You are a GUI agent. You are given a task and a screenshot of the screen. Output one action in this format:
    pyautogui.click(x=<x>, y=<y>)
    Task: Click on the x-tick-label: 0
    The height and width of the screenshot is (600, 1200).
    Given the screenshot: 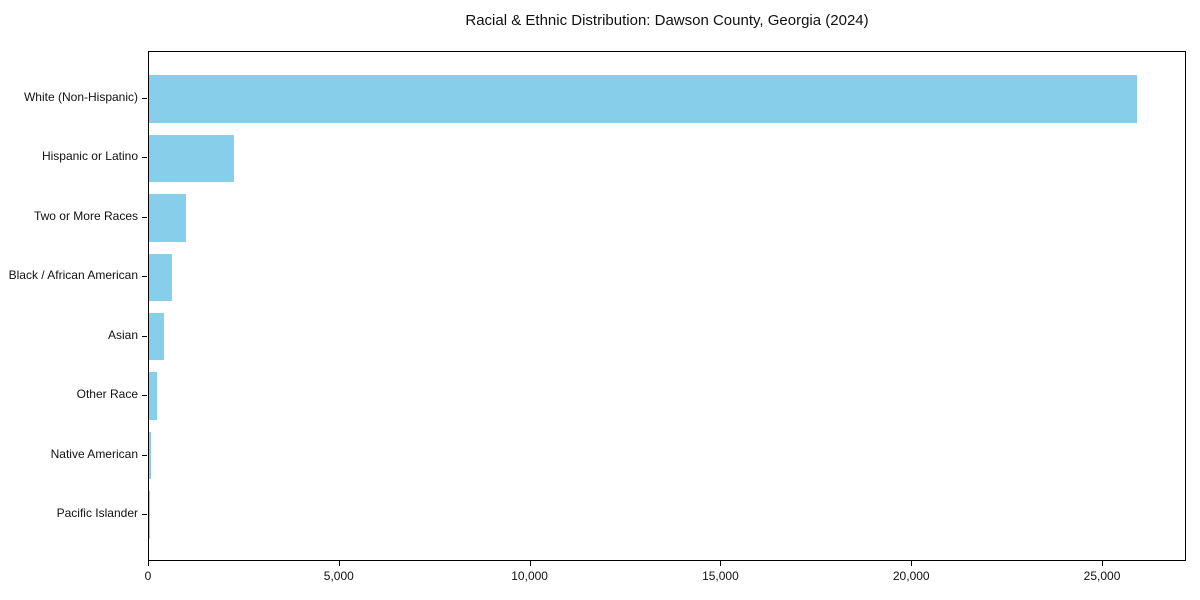 What is the action you would take?
    pyautogui.click(x=148, y=576)
    